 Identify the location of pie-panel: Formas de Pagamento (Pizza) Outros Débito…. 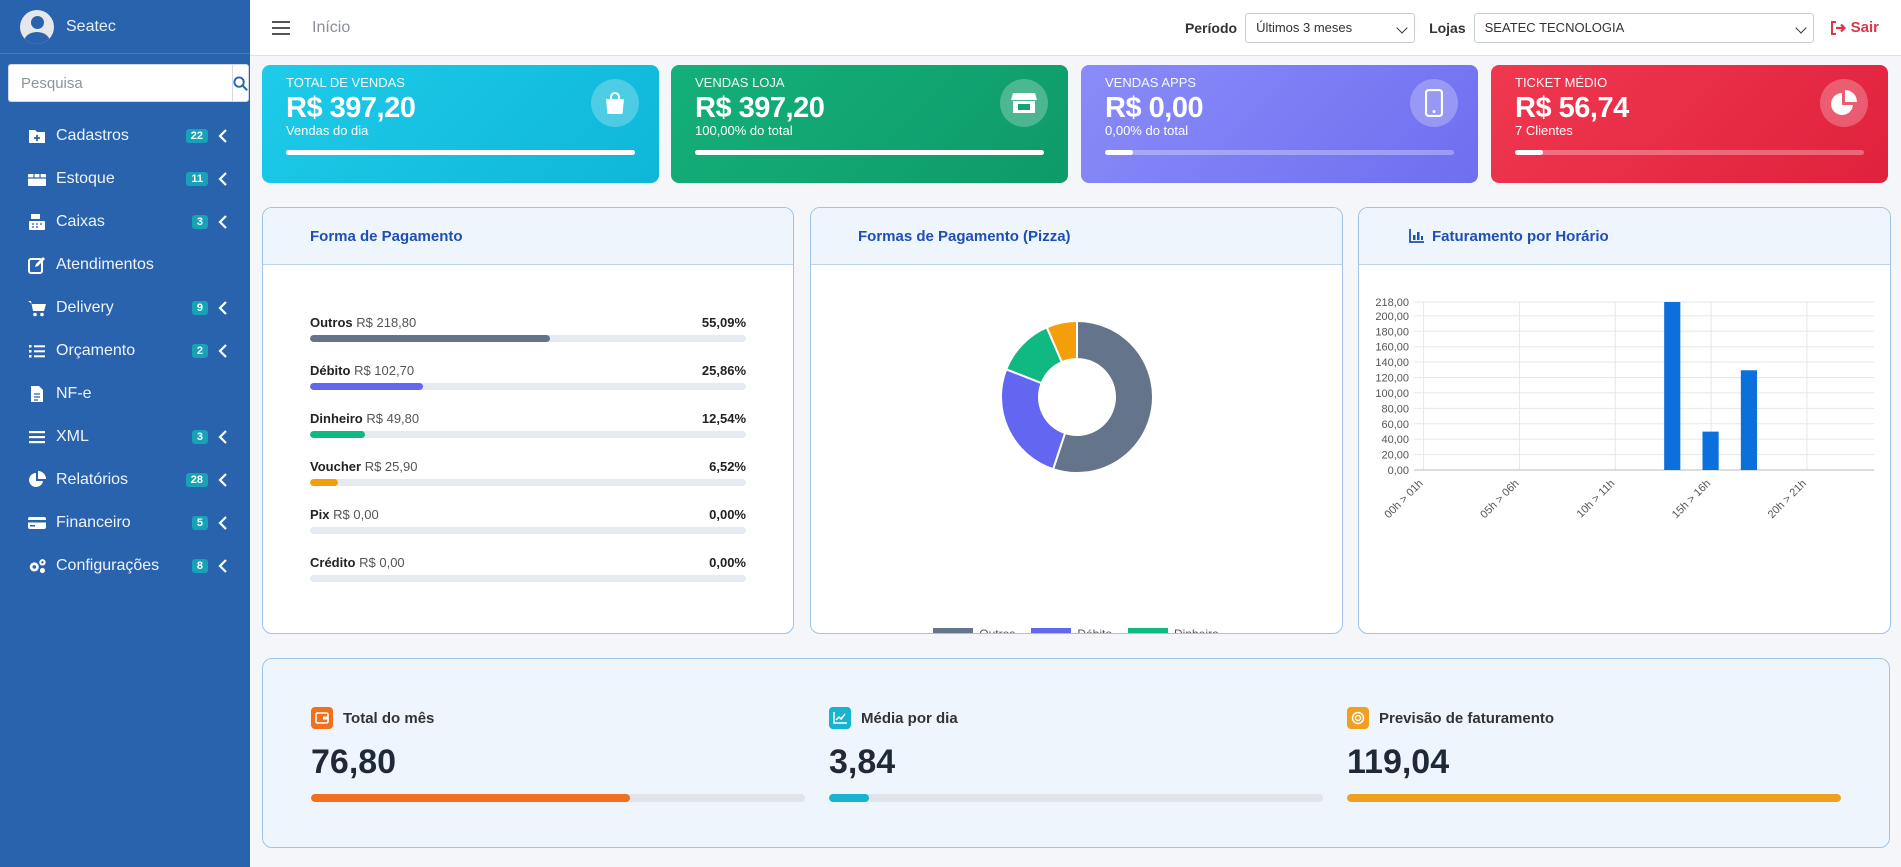
(1076, 420).